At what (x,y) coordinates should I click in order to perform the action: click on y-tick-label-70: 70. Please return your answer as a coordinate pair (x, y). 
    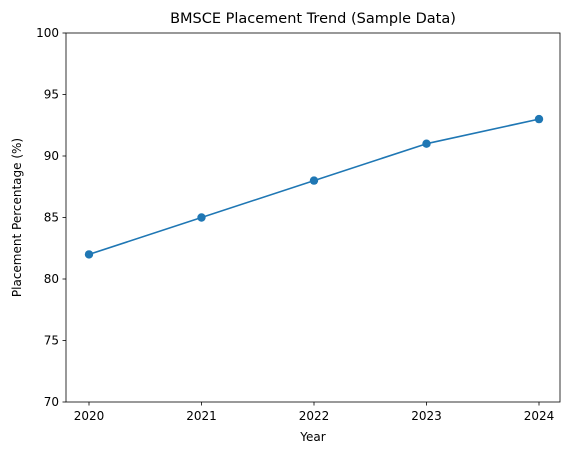
    Looking at the image, I should click on (51, 402).